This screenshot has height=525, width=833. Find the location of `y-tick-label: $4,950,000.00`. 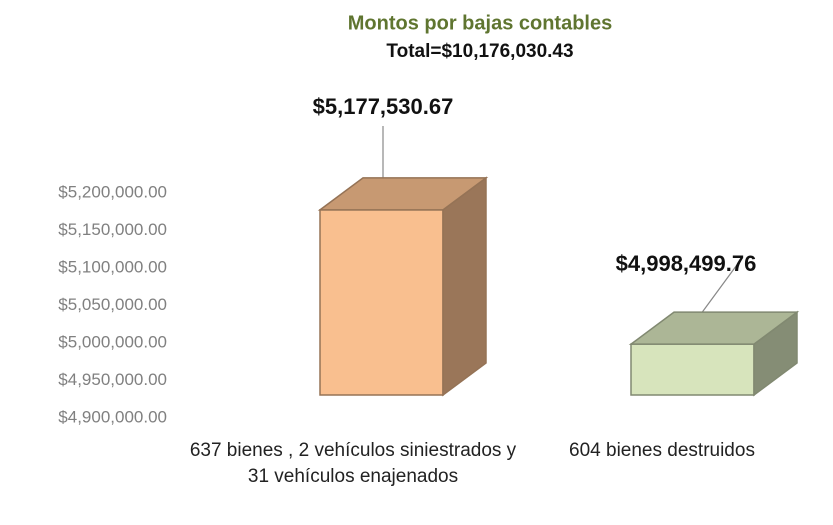

y-tick-label: $4,950,000.00 is located at coordinates (112, 379).